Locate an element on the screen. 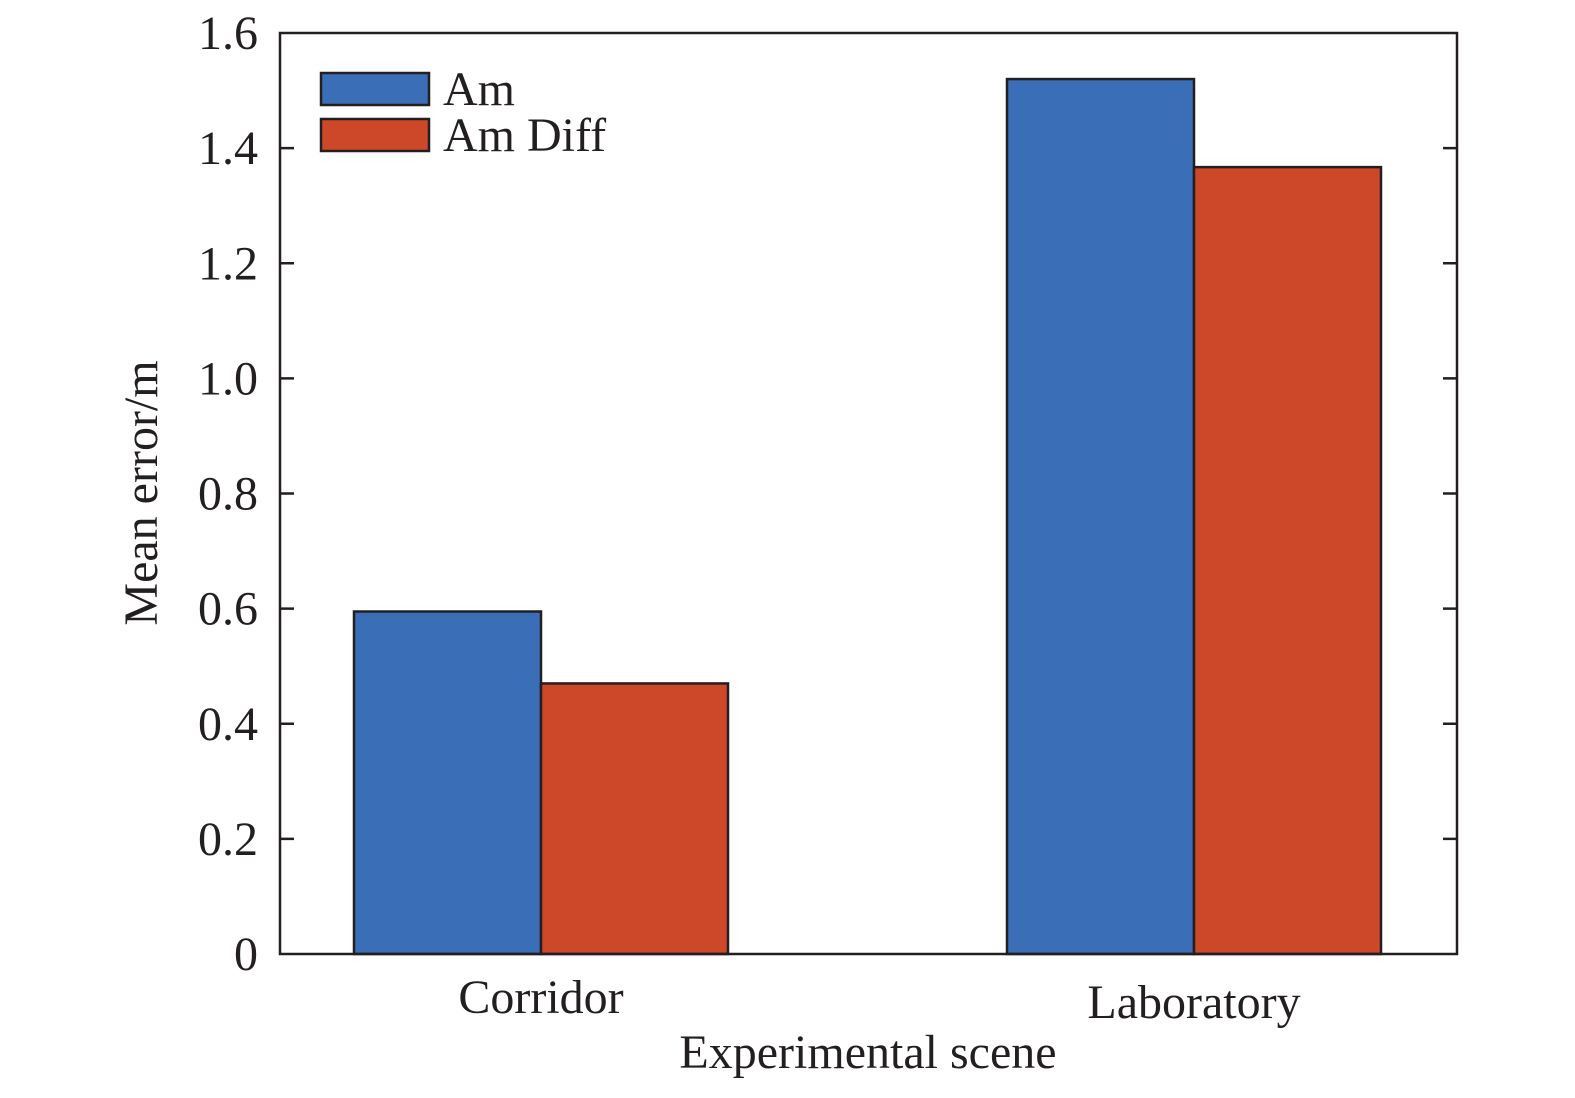 The height and width of the screenshot is (1098, 1575). y-tick-label: 0.8 is located at coordinates (228, 494).